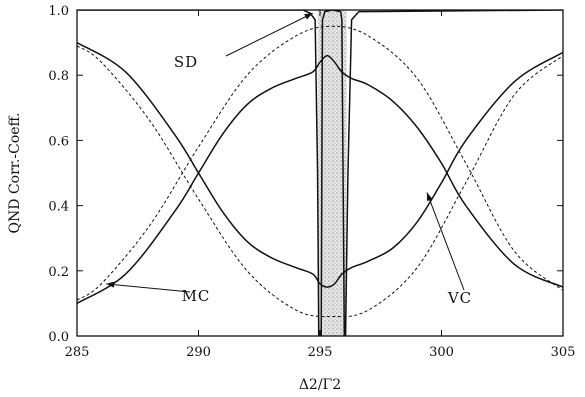 This screenshot has height=397, width=585. I want to click on annotation-label: MC, so click(196, 296).